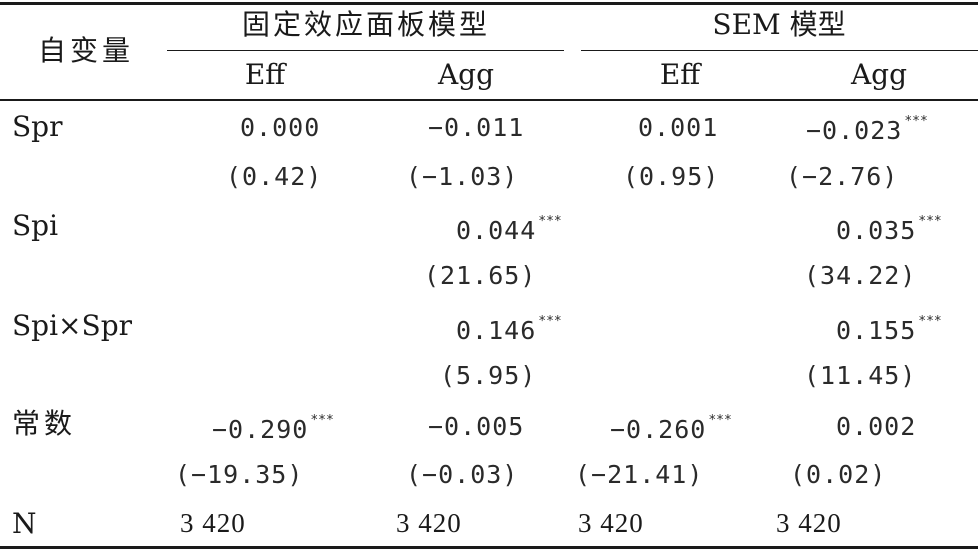  What do you see at coordinates (680, 74) in the screenshot?
I see `header-col-eff-2: Eff` at bounding box center [680, 74].